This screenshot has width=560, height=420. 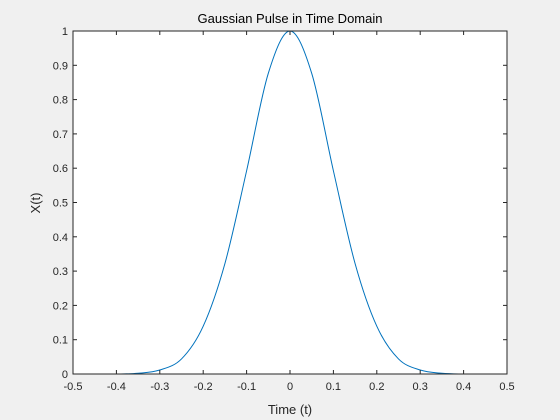 I want to click on x-tick-label: 0.4, so click(x=463, y=387).